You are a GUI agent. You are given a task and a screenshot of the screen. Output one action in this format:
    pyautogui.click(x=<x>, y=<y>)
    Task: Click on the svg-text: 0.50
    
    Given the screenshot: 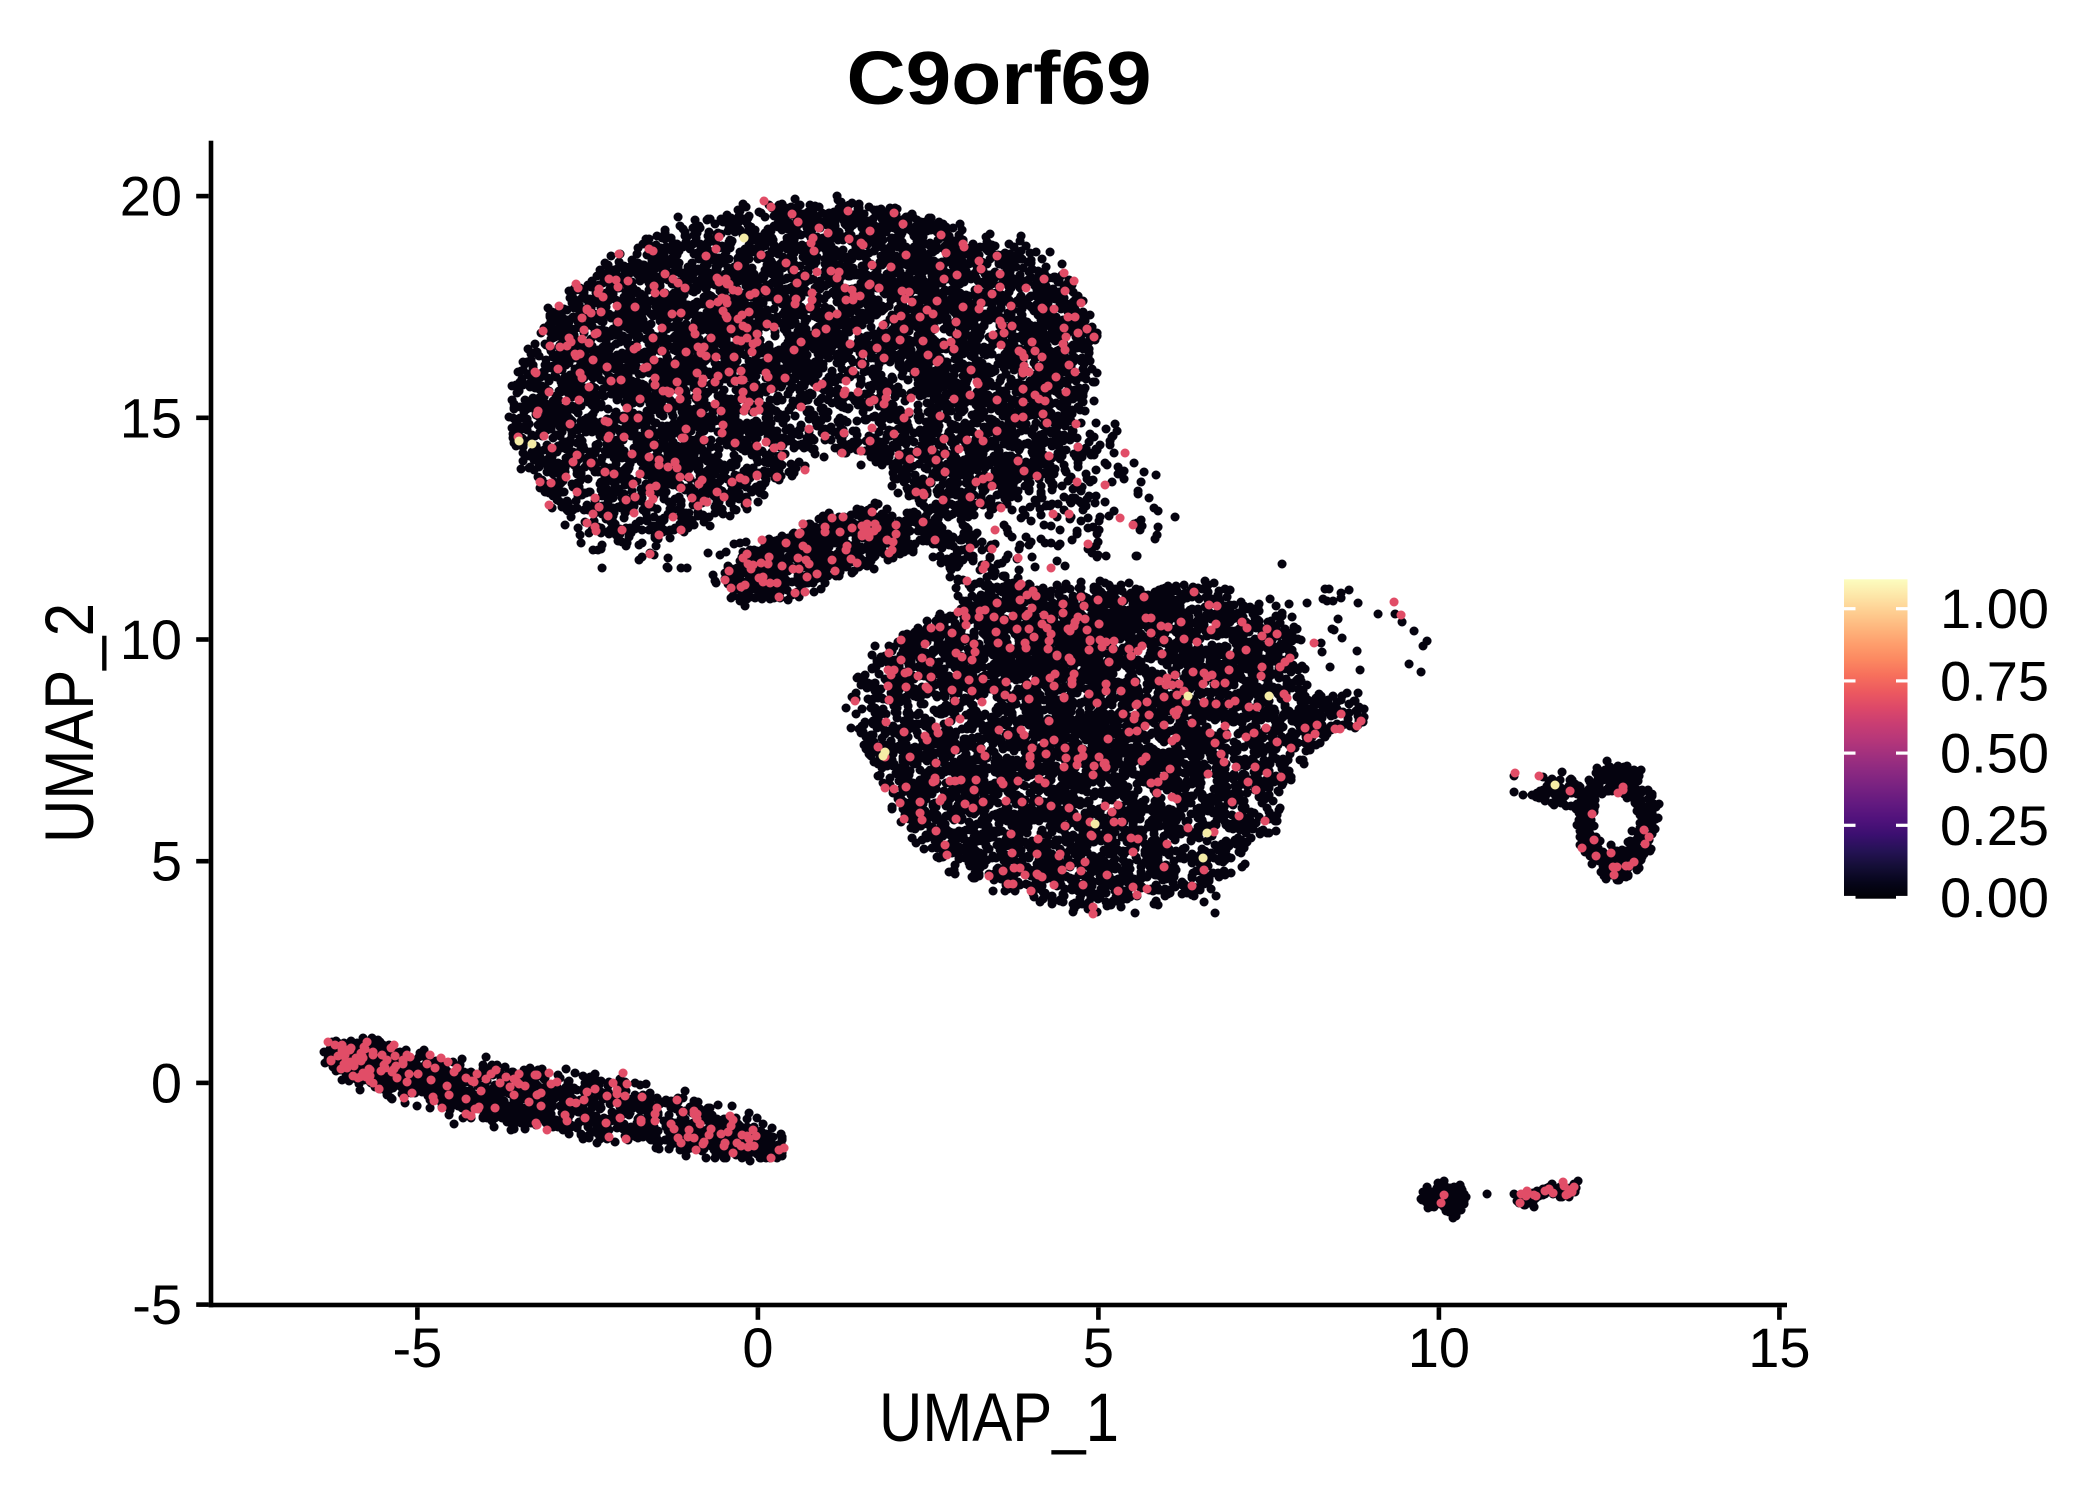 What is the action you would take?
    pyautogui.click(x=1994, y=753)
    